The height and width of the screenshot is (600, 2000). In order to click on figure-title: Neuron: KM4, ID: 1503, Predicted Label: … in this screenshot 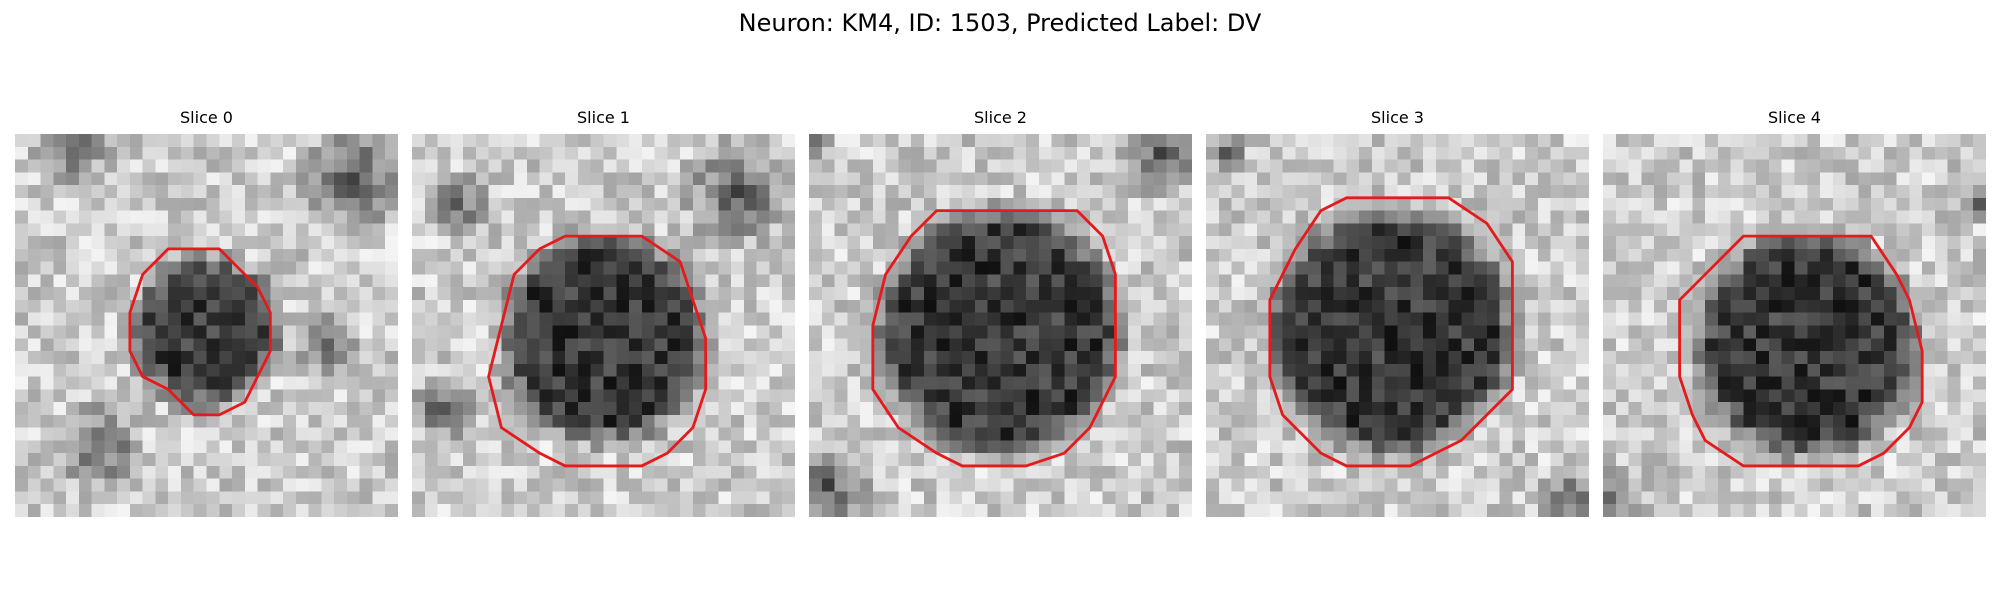, I will do `click(1000, 23)`.